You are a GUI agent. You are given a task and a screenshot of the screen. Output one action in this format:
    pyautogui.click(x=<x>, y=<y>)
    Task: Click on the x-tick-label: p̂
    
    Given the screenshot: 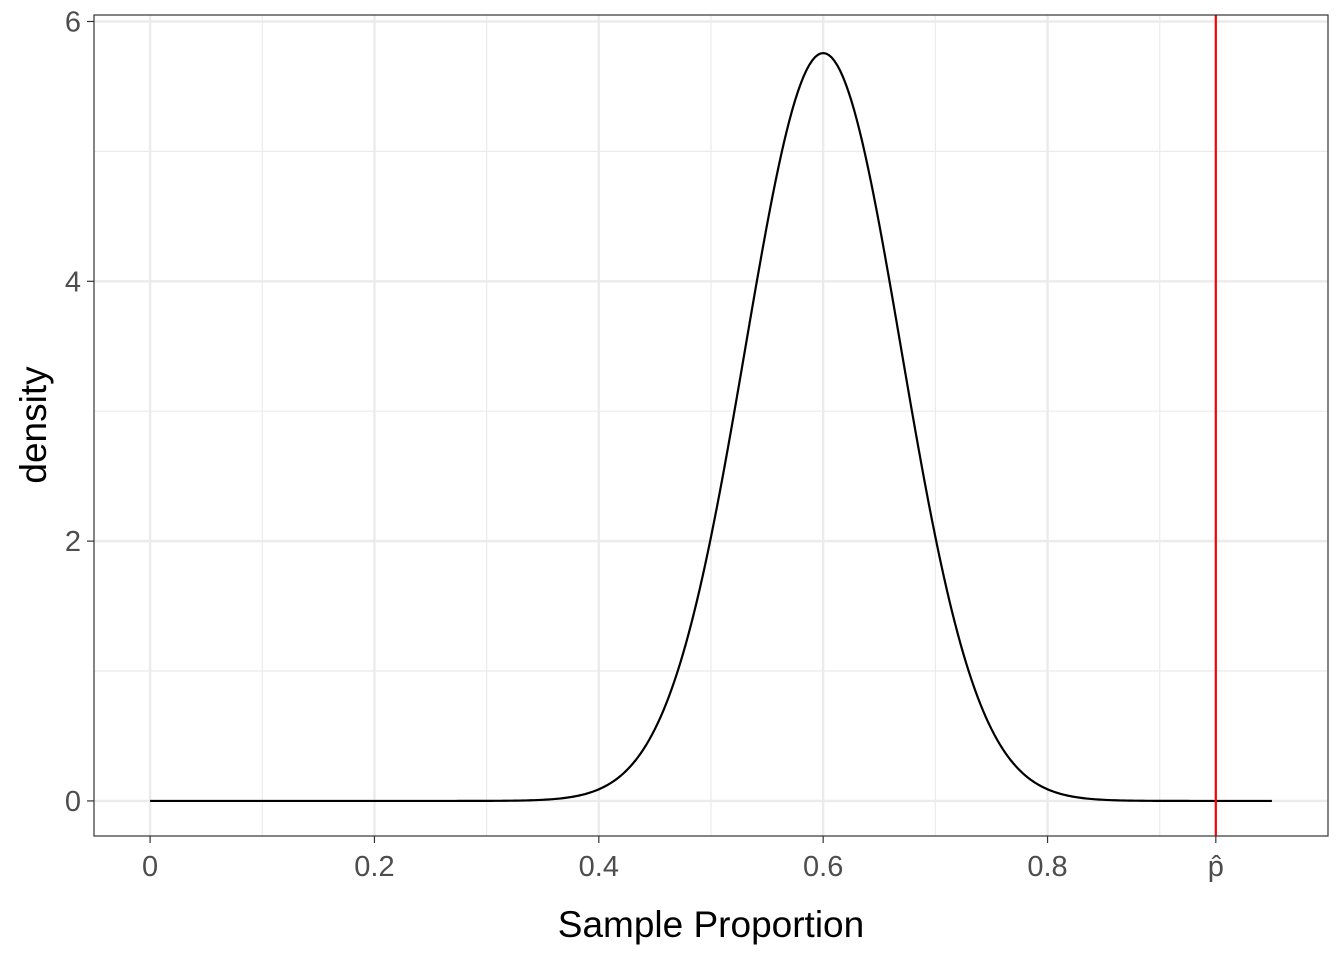 What is the action you would take?
    pyautogui.click(x=1216, y=867)
    